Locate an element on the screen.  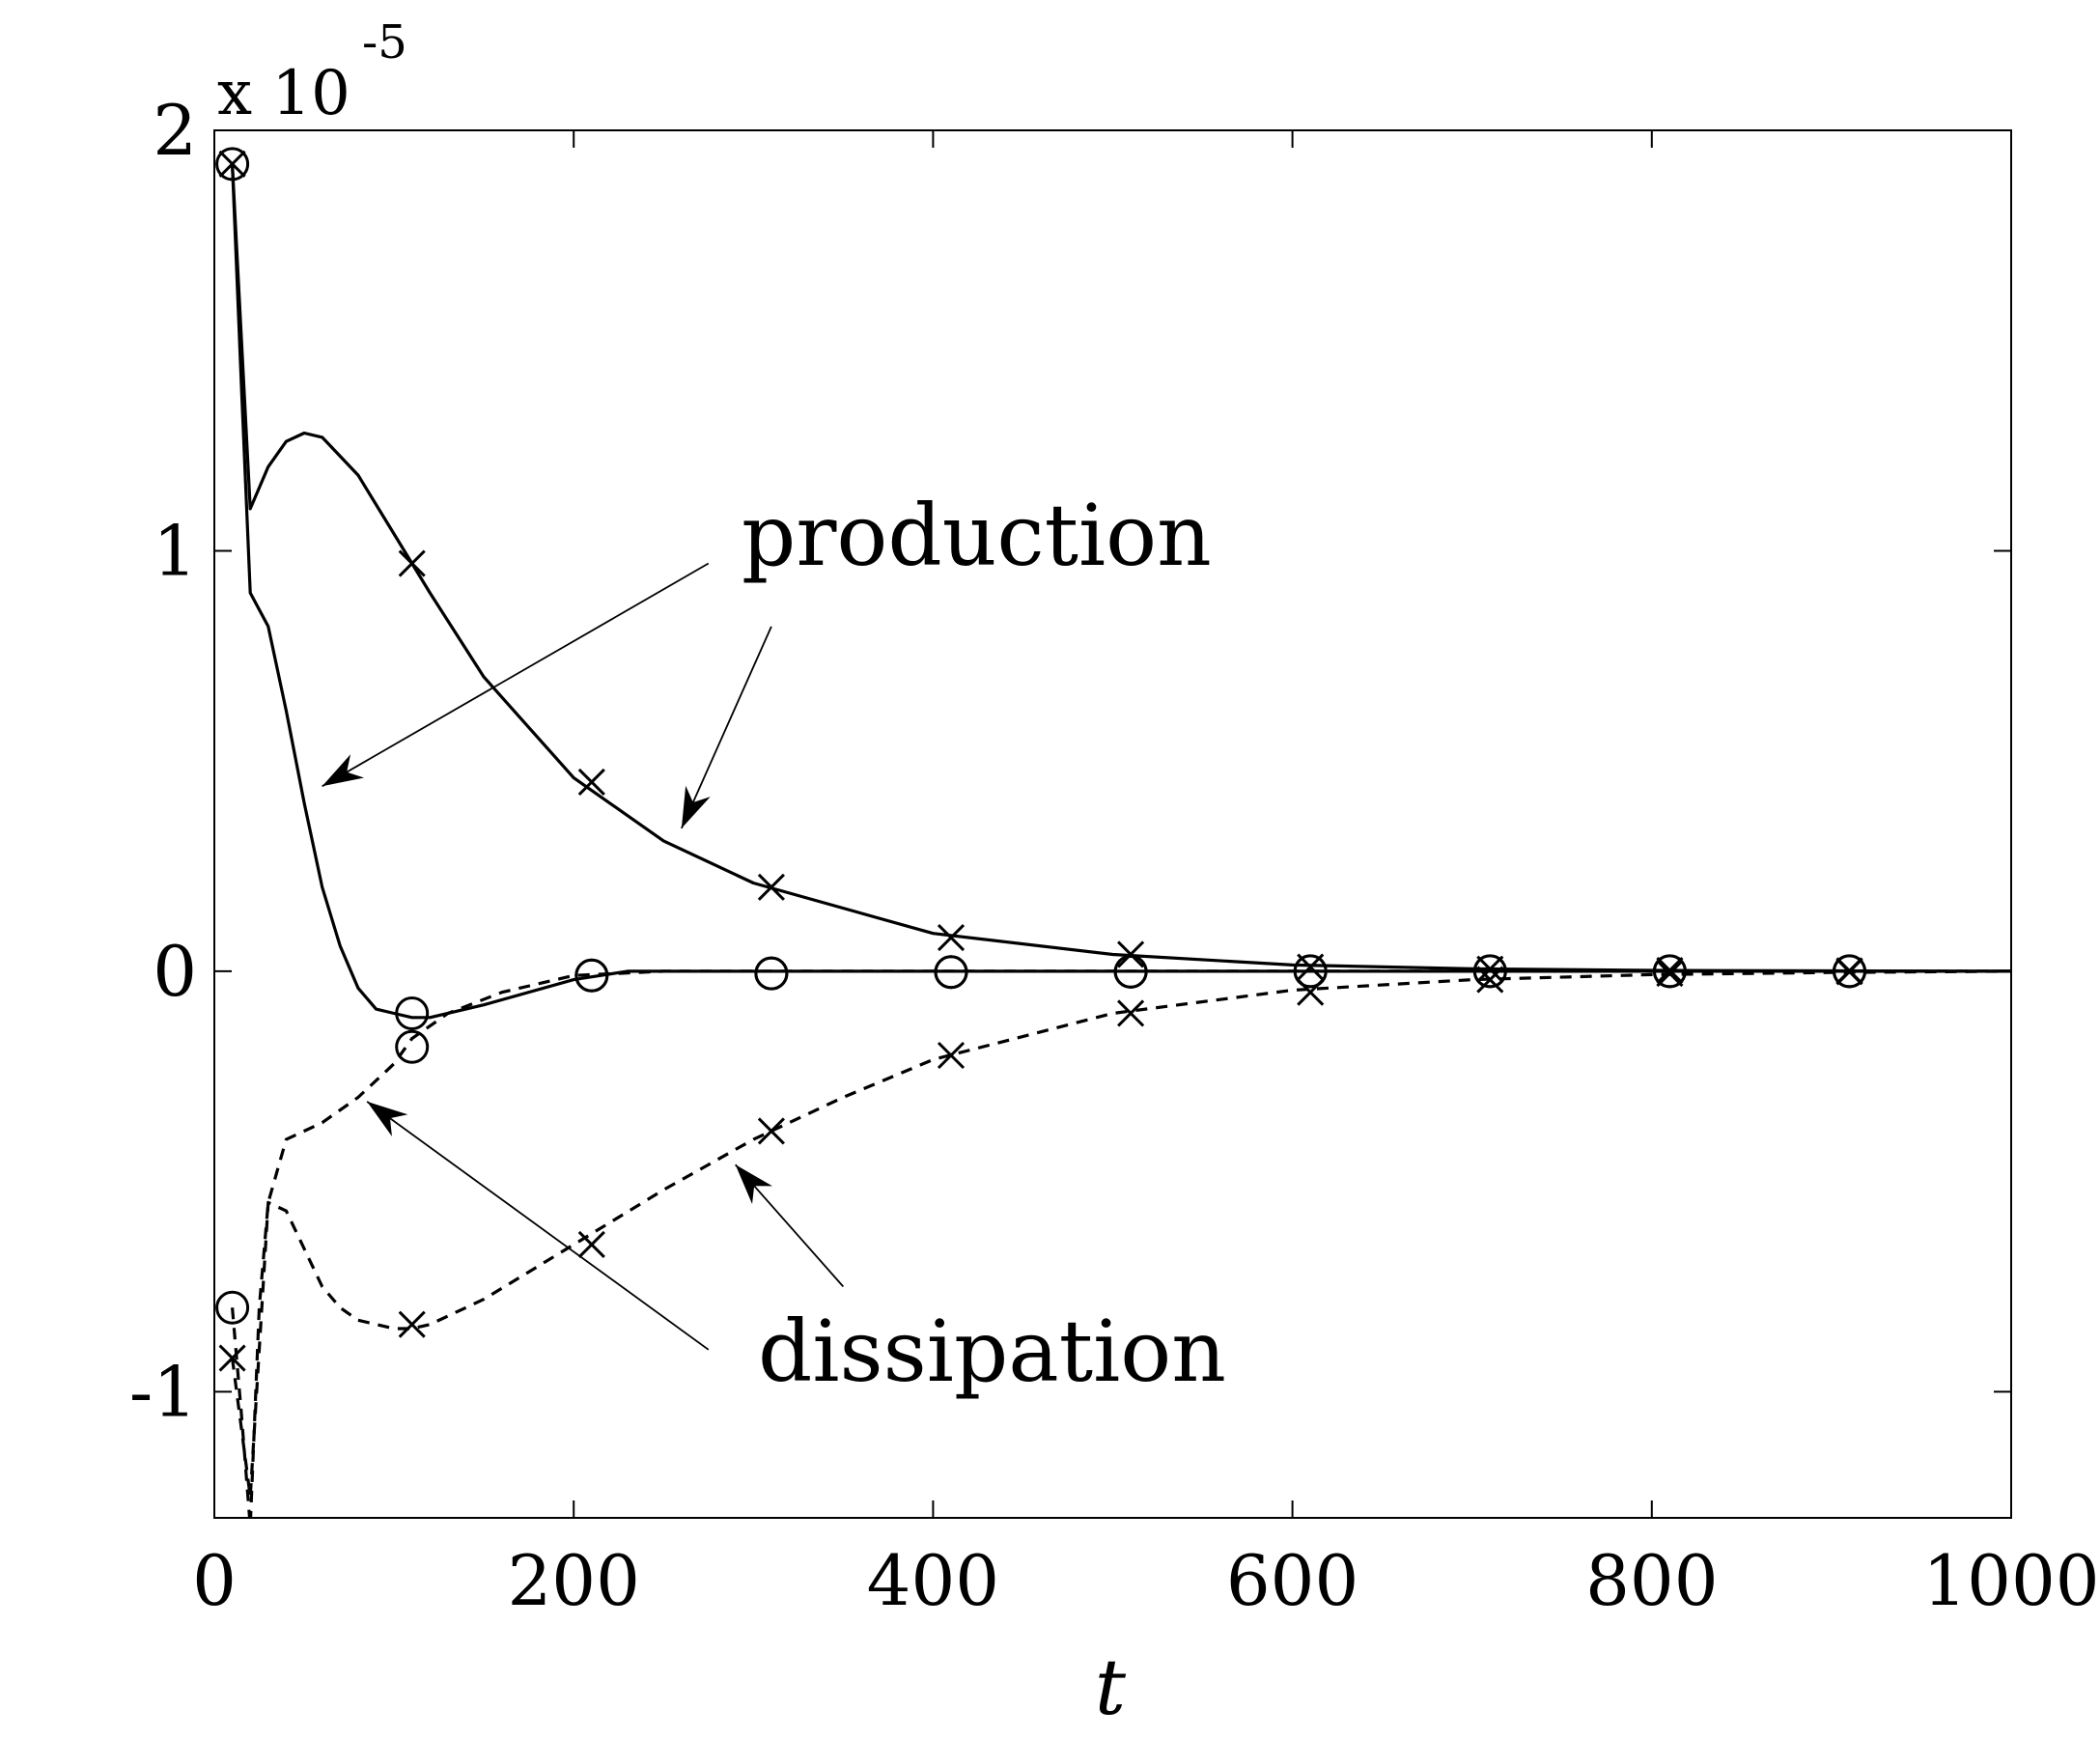
x-tick-label: 600 is located at coordinates (1292, 1580).